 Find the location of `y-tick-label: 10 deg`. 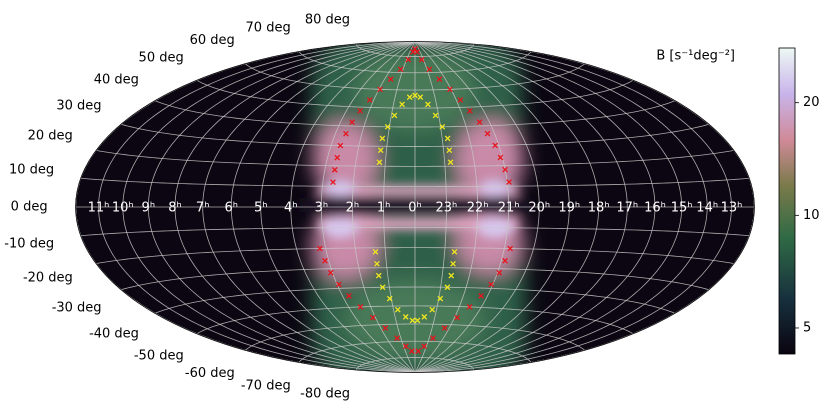

y-tick-label: 10 deg is located at coordinates (31, 170).